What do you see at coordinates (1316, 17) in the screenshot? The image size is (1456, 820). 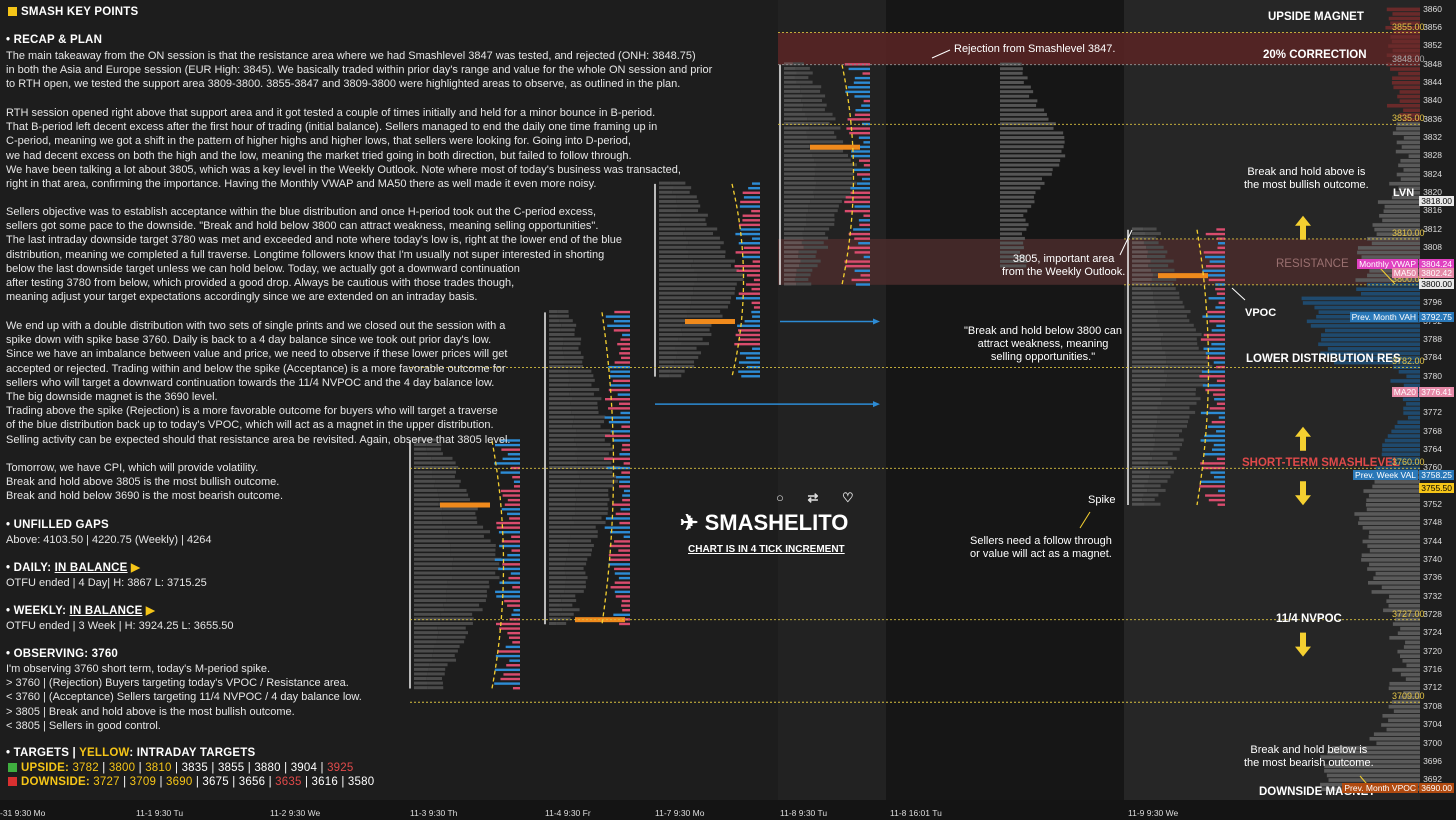 I see `label-upside-magnet: UPSIDE MAGNET` at bounding box center [1316, 17].